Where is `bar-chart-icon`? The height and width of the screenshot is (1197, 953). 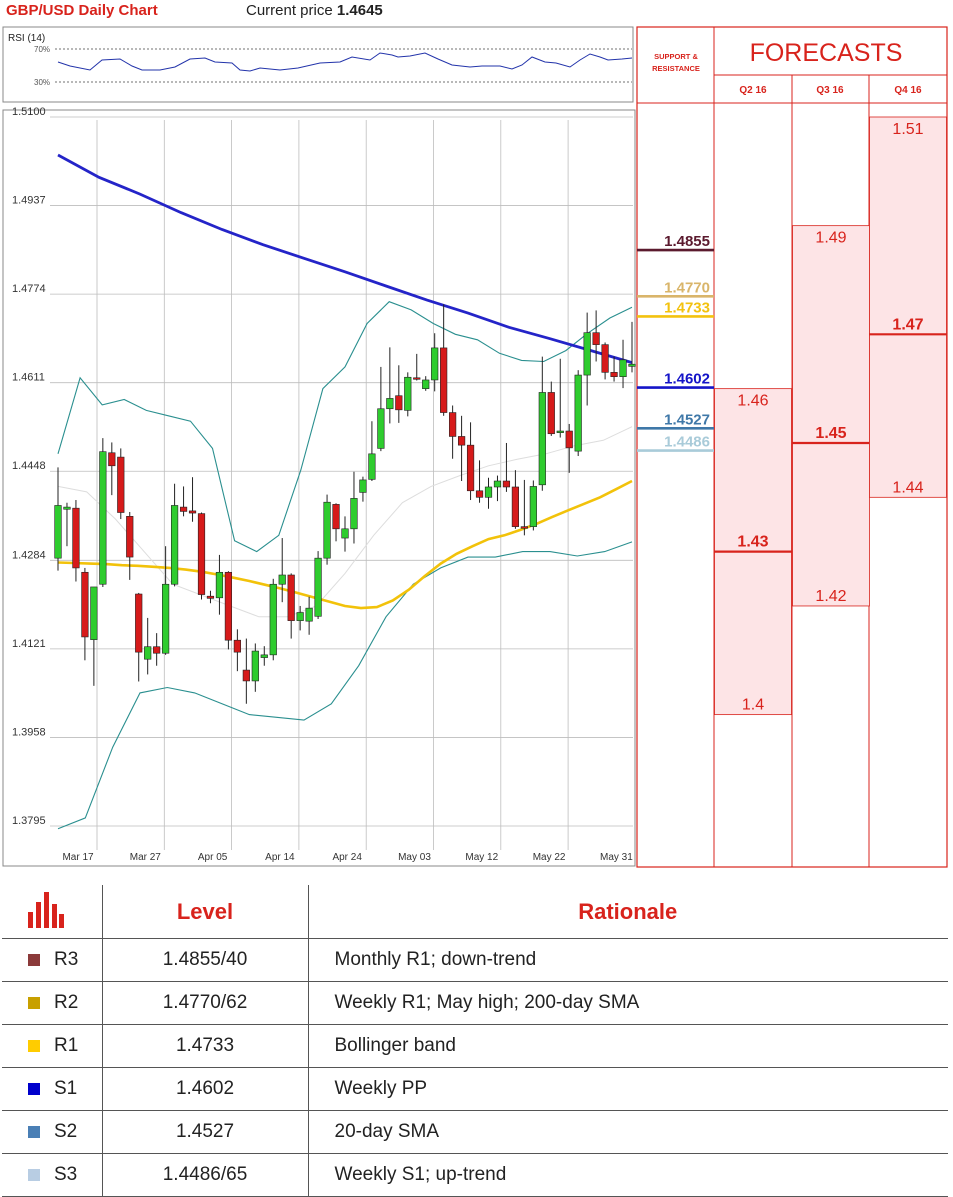
bar-chart-icon is located at coordinates (46, 909).